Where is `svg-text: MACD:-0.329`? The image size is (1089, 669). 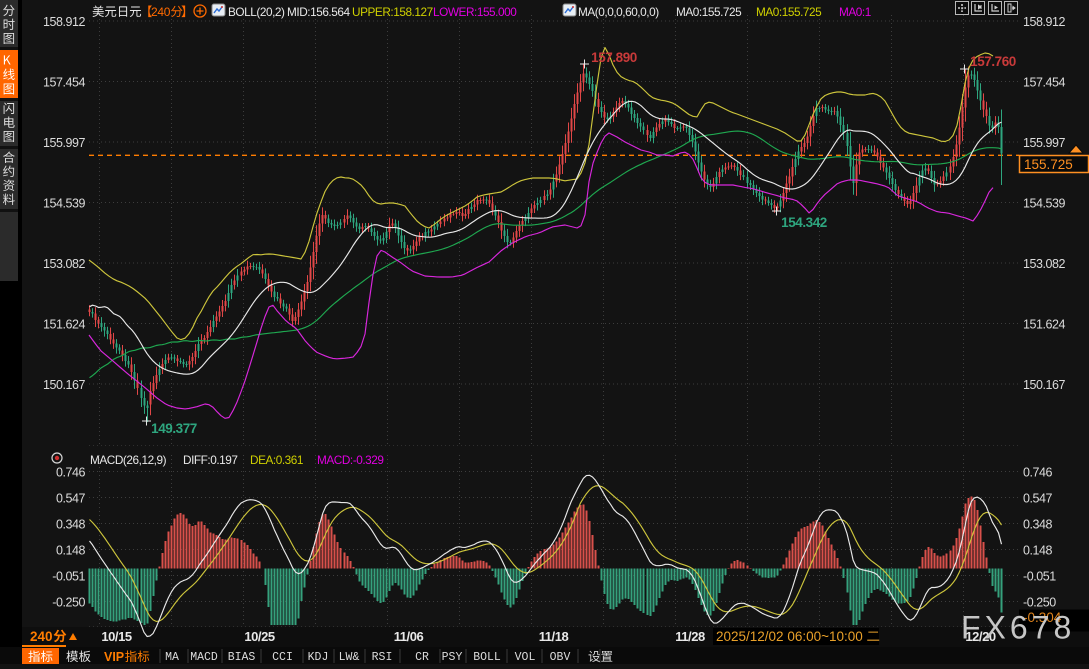
svg-text: MACD:-0.329 is located at coordinates (350, 460).